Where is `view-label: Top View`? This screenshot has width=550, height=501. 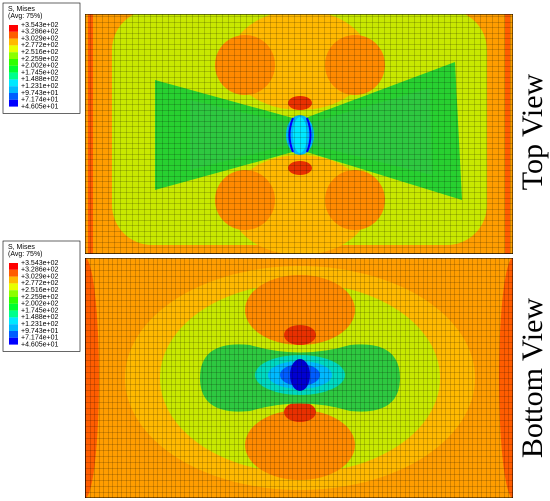
view-label: Top View is located at coordinates (532, 131).